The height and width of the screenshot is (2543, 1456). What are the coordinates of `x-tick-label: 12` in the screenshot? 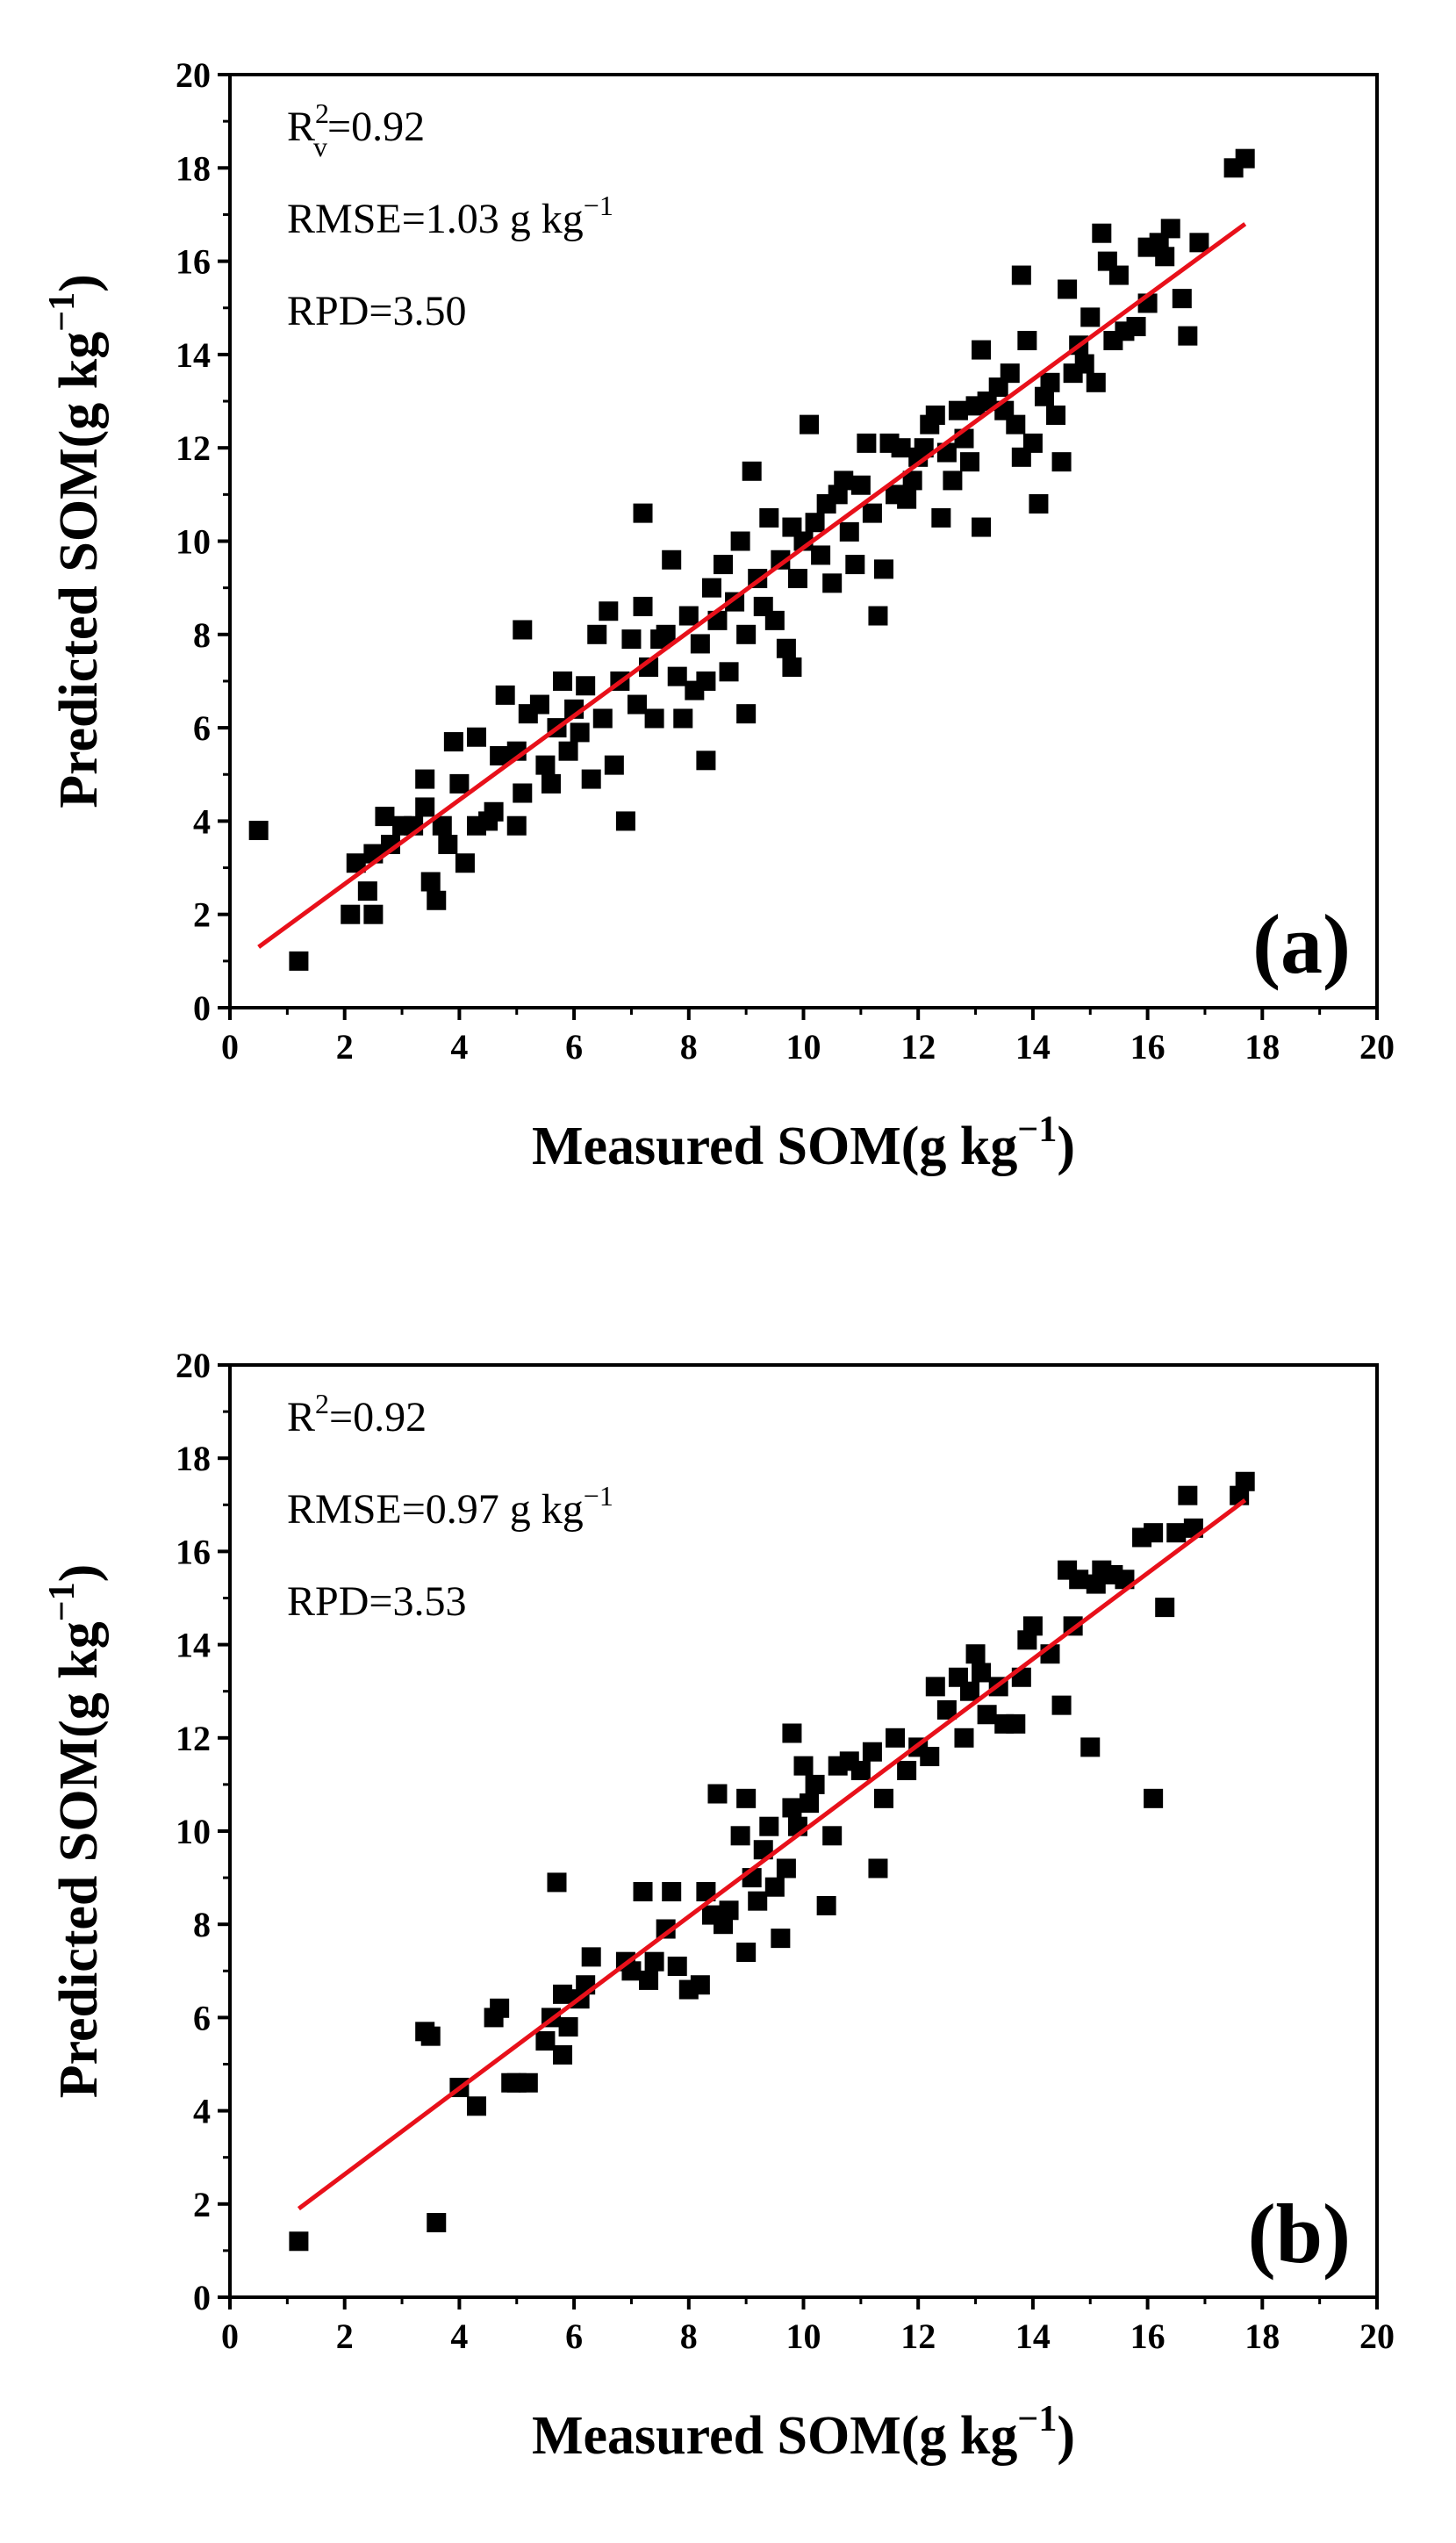 It's located at (918, 2336).